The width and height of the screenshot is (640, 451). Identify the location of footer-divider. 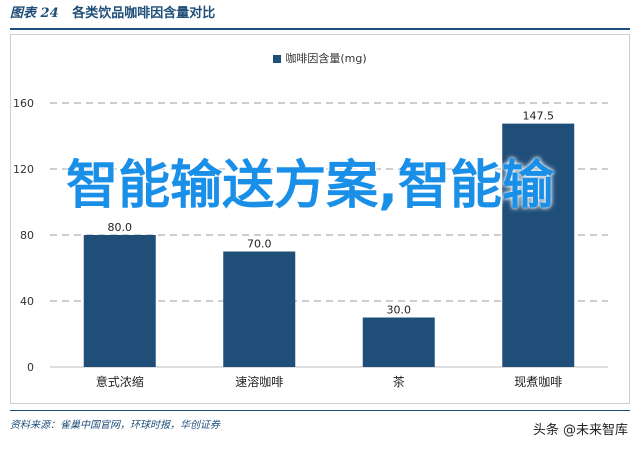
(320, 410).